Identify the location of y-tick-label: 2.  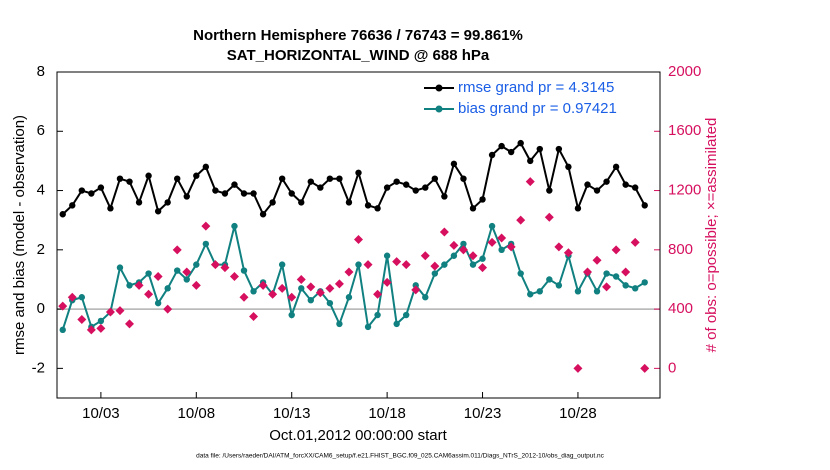
(41, 249).